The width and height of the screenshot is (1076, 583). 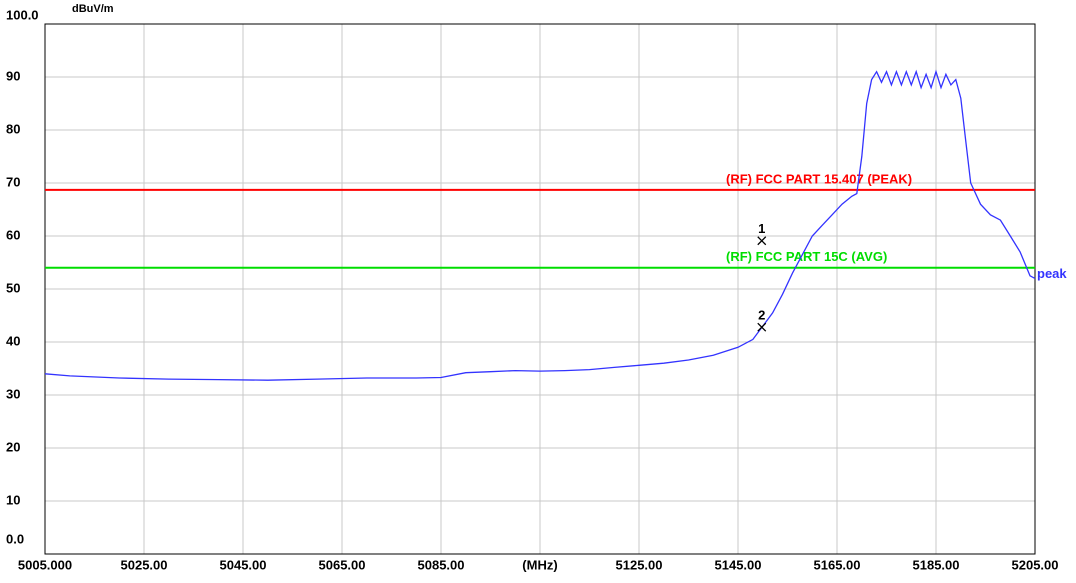 I want to click on y-tick-label: 80, so click(x=13, y=128).